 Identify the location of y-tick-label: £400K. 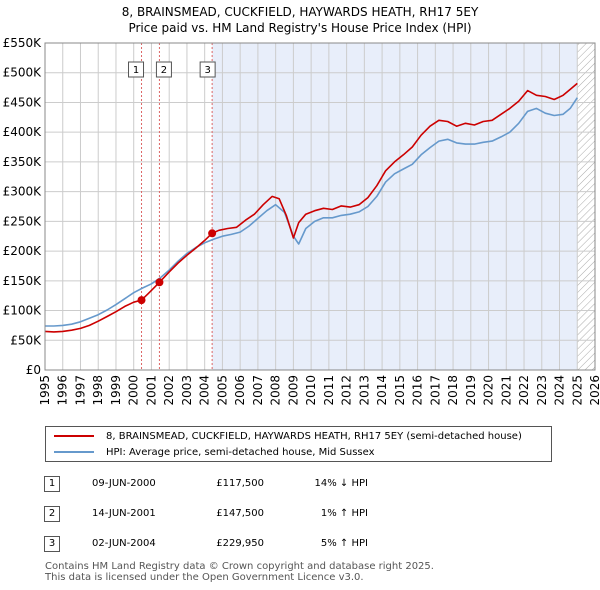
(23, 132).